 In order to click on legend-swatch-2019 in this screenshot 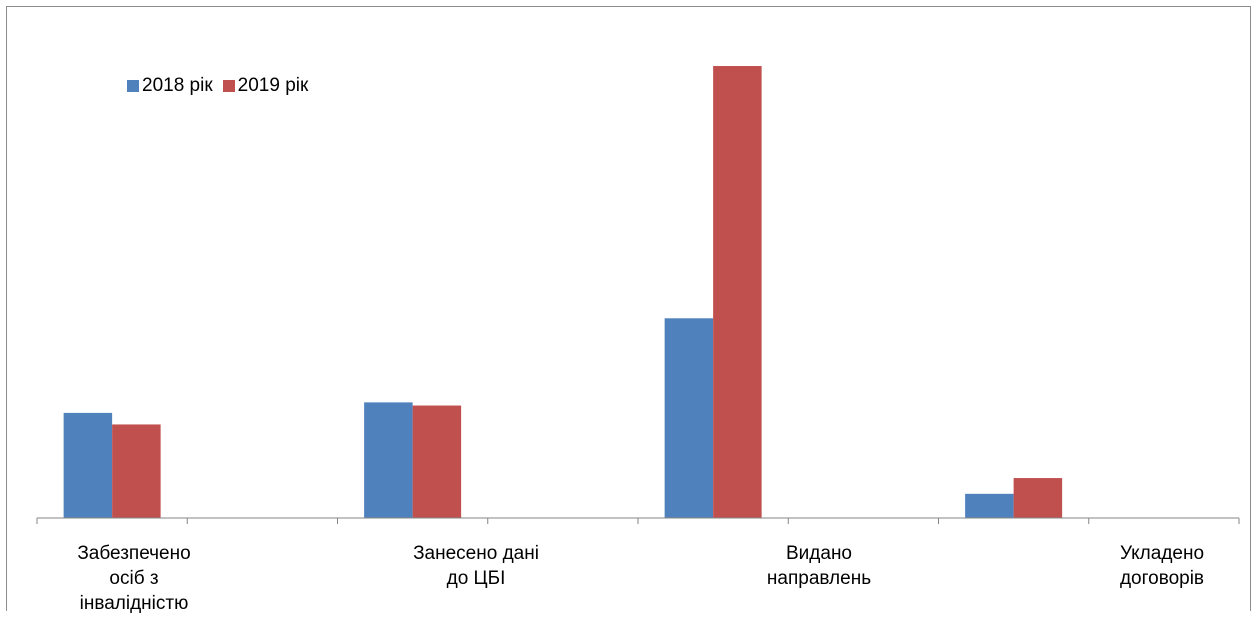, I will do `click(228, 86)`.